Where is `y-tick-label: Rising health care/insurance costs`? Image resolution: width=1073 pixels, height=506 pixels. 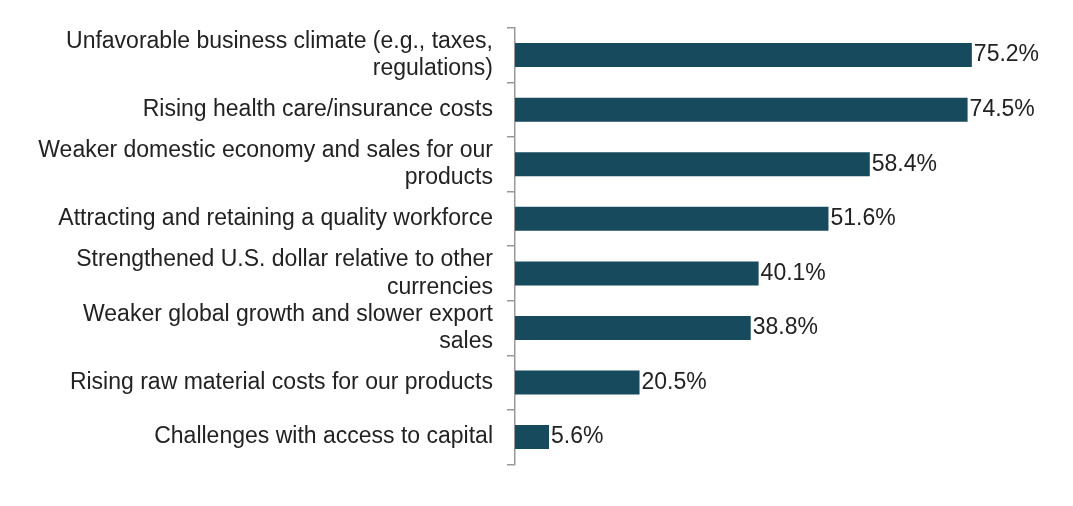 y-tick-label: Rising health care/insurance costs is located at coordinates (317, 108).